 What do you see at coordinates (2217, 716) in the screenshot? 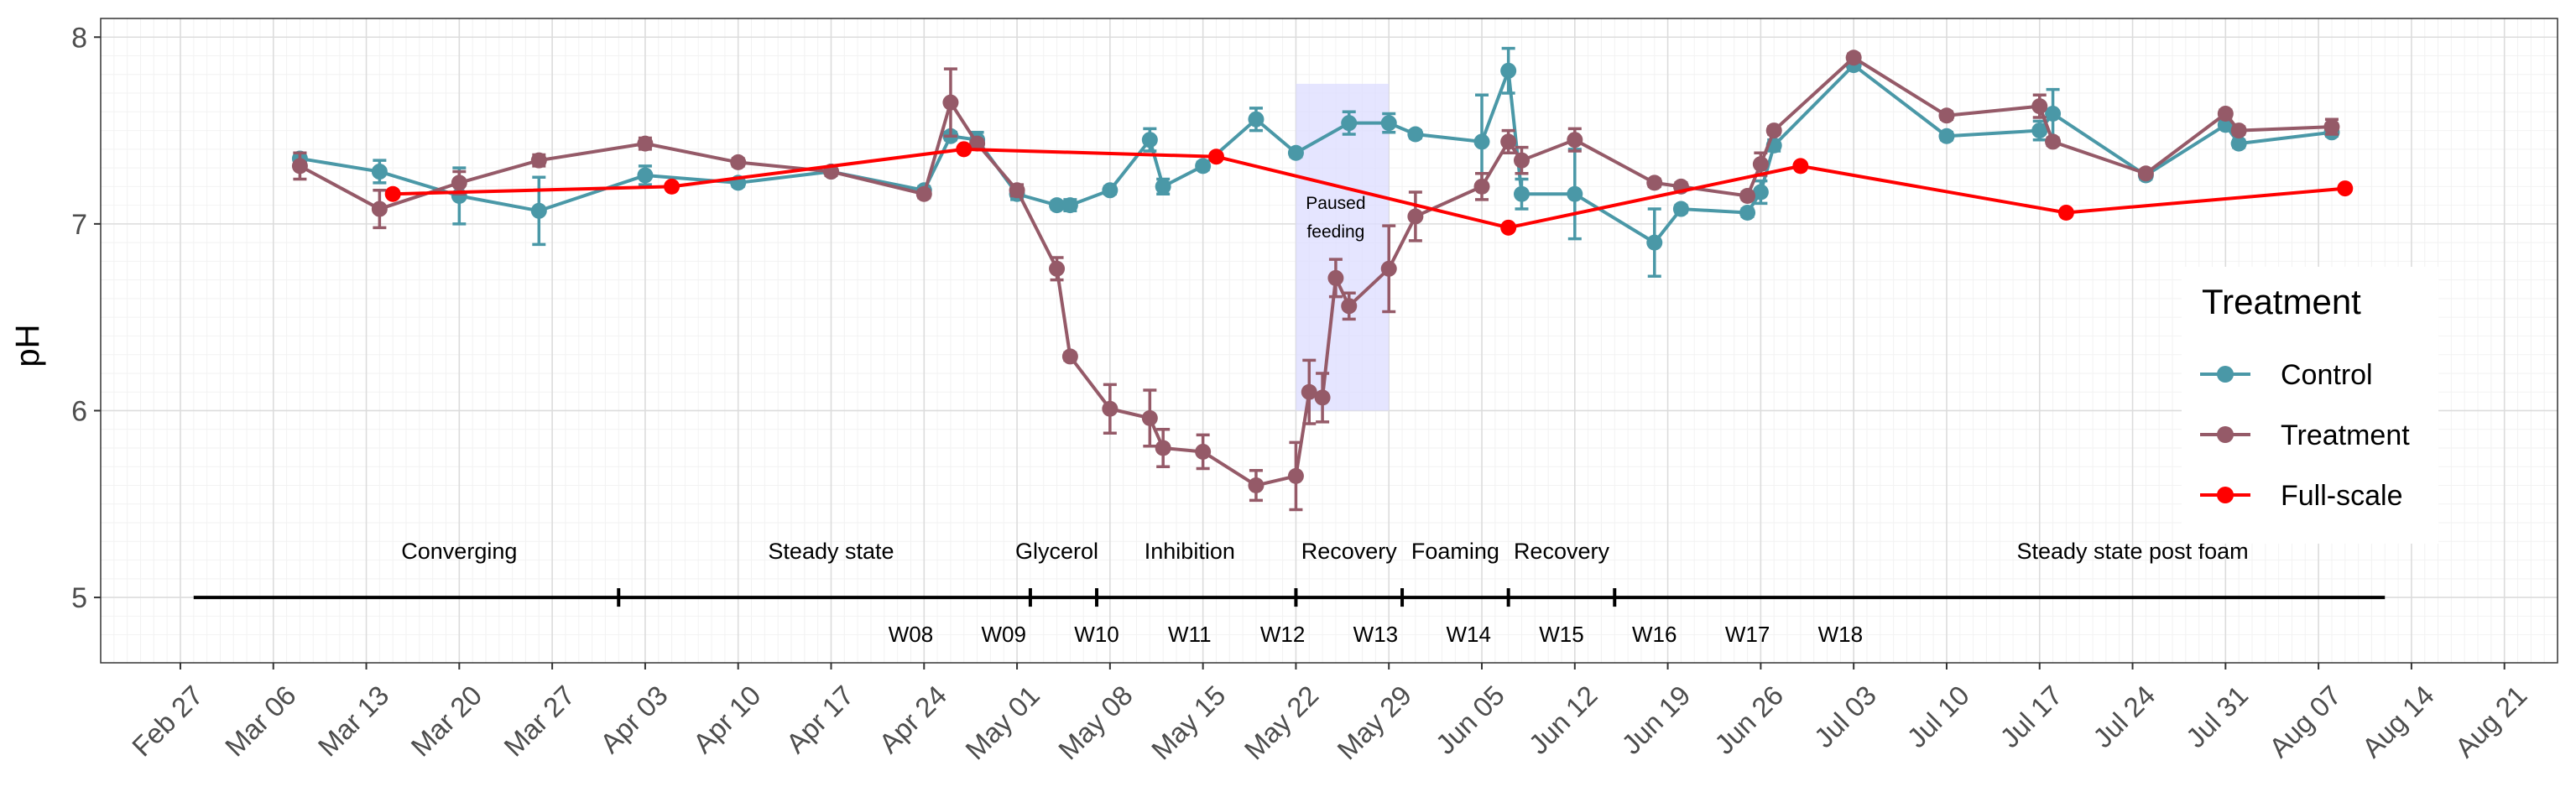
I see `x-tick-label: Jul 31` at bounding box center [2217, 716].